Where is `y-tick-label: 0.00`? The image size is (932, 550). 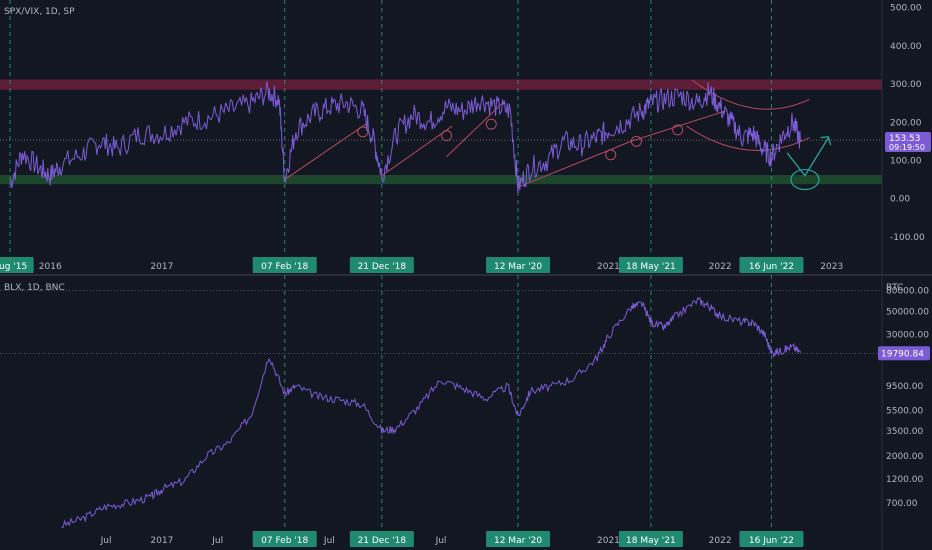 y-tick-label: 0.00 is located at coordinates (900, 200).